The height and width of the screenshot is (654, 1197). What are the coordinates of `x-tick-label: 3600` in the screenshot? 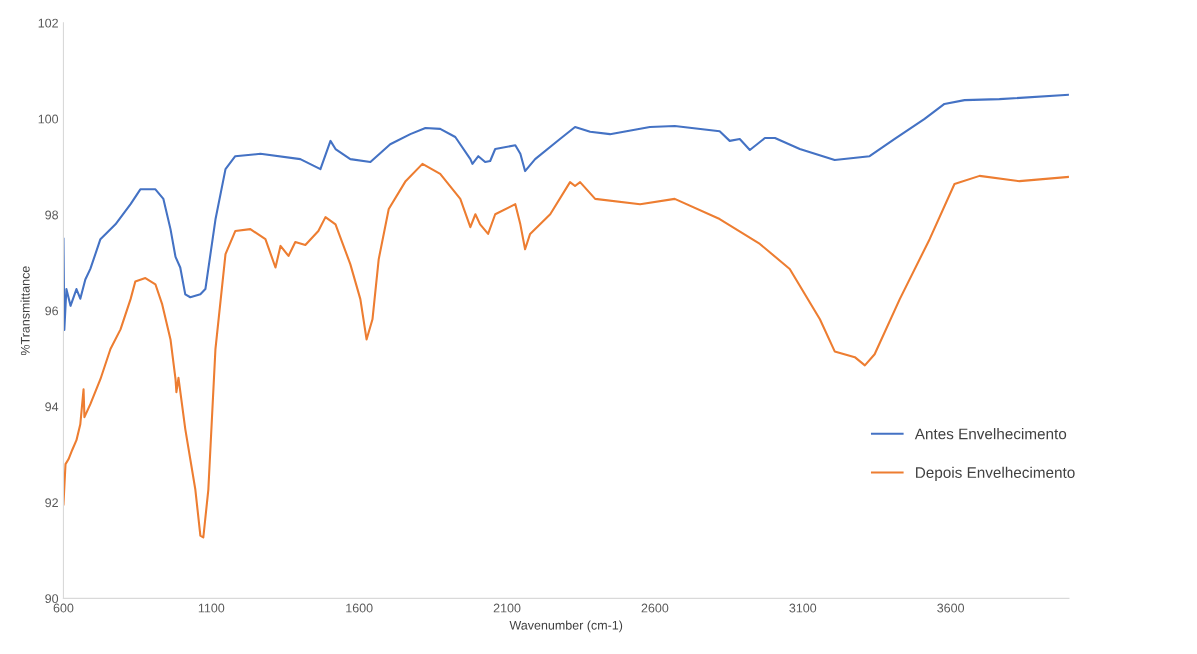 It's located at (951, 608).